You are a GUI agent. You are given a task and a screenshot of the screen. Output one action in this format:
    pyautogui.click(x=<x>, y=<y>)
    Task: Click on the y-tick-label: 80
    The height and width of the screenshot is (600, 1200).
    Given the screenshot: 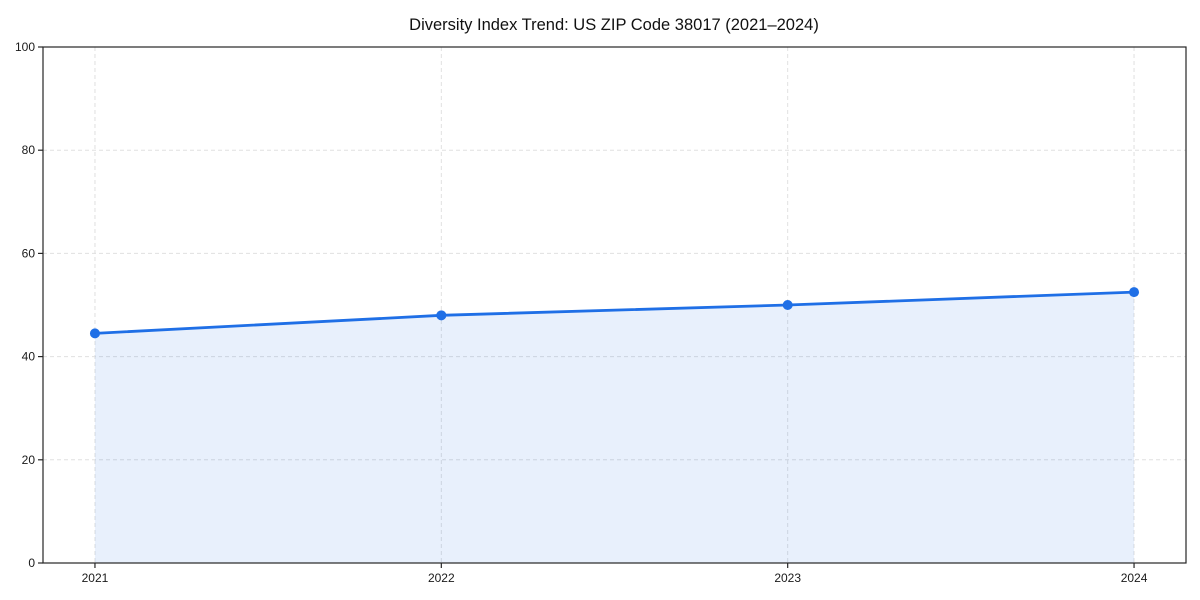 What is the action you would take?
    pyautogui.click(x=29, y=150)
    